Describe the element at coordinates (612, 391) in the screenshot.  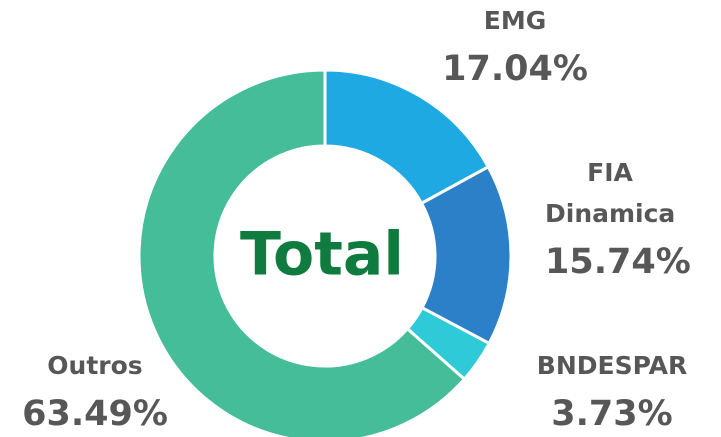
I see `slice-label: BNDESPAR 3.73%` at that location.